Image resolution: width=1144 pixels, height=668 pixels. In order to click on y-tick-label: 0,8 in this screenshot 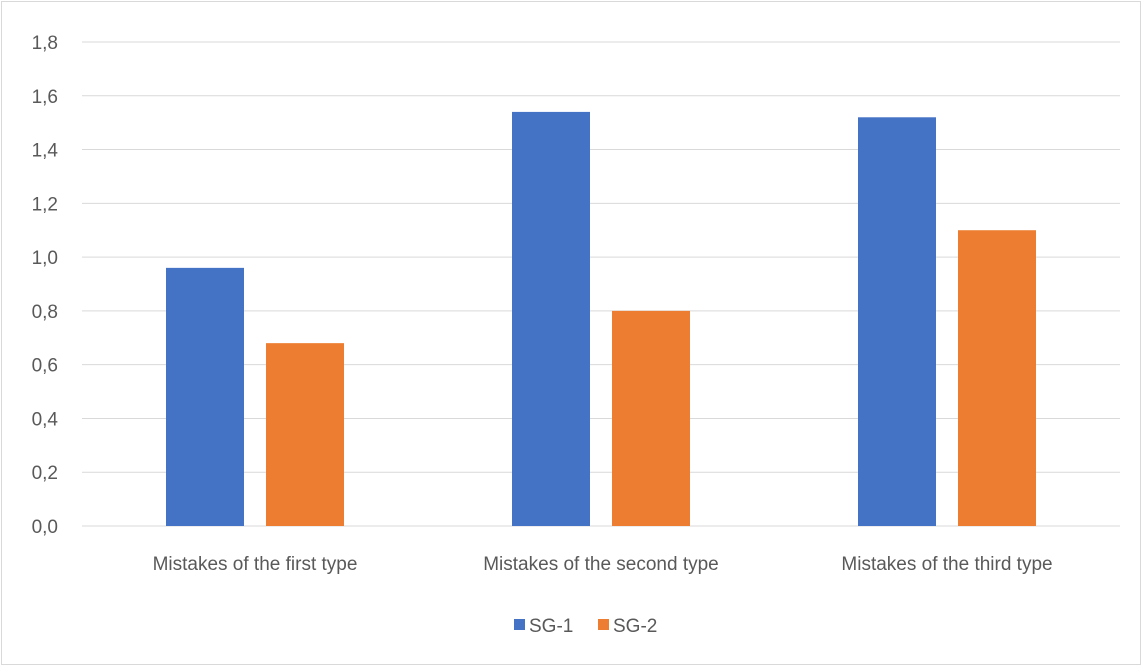, I will do `click(45, 312)`.